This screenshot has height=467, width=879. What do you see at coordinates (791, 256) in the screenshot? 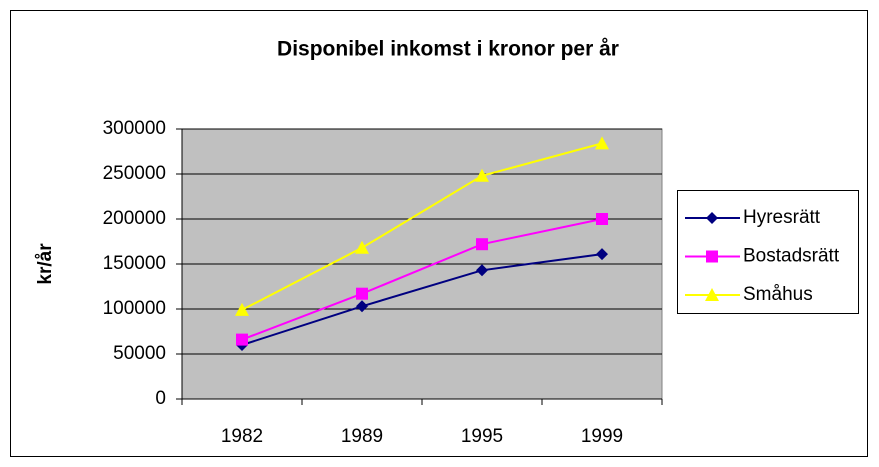
I see `legend-label: Bostadsrätt` at bounding box center [791, 256].